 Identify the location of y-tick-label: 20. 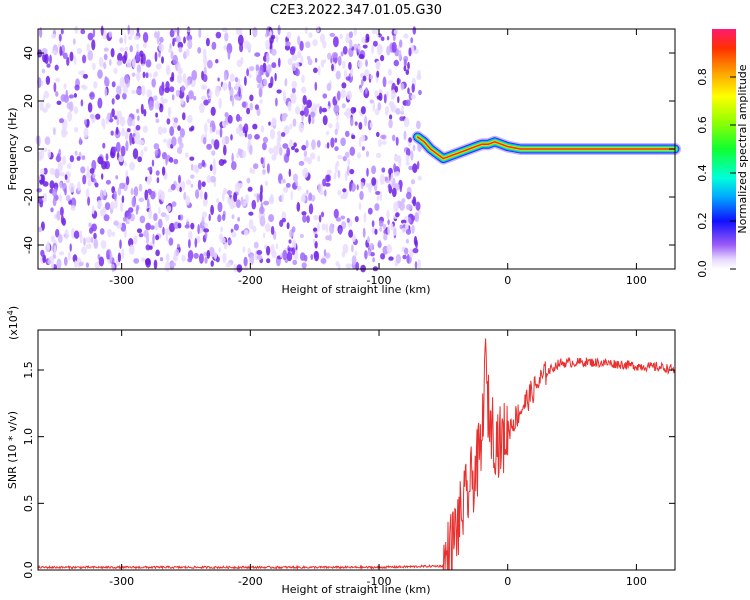
(28, 101).